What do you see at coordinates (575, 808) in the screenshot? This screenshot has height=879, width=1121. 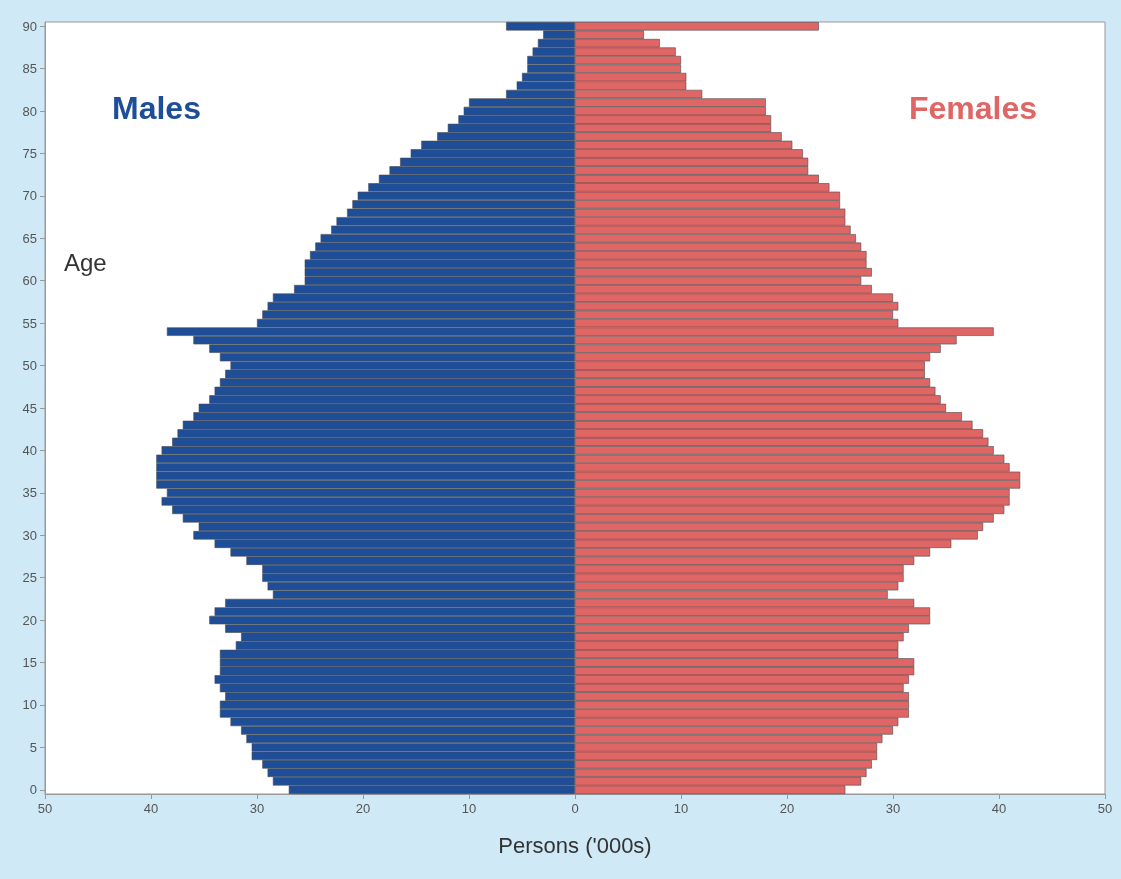 I see `x-tick-label: 0` at bounding box center [575, 808].